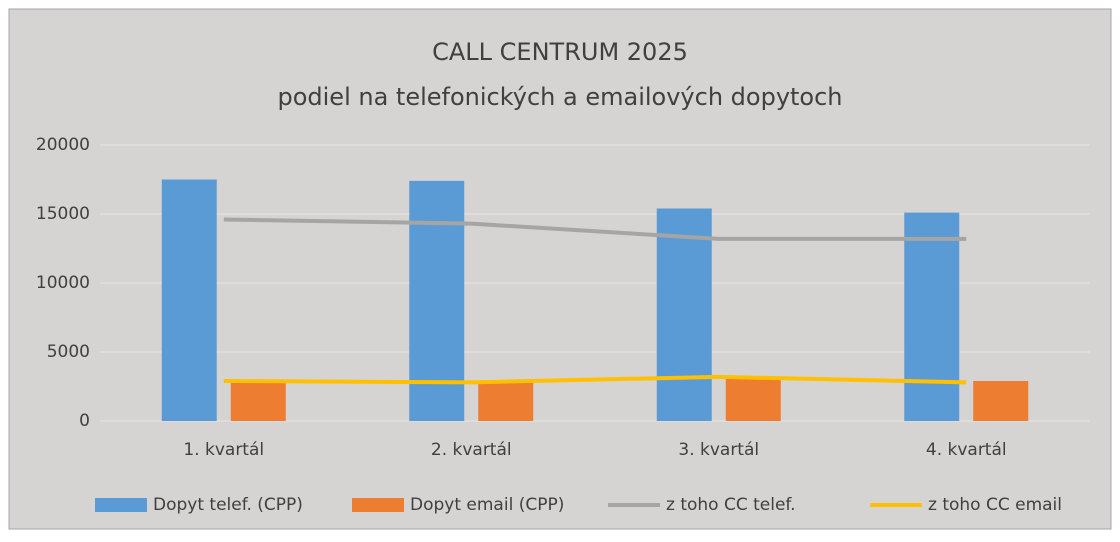  I want to click on chart-title: CALL CENTRUM 2025, so click(560, 52).